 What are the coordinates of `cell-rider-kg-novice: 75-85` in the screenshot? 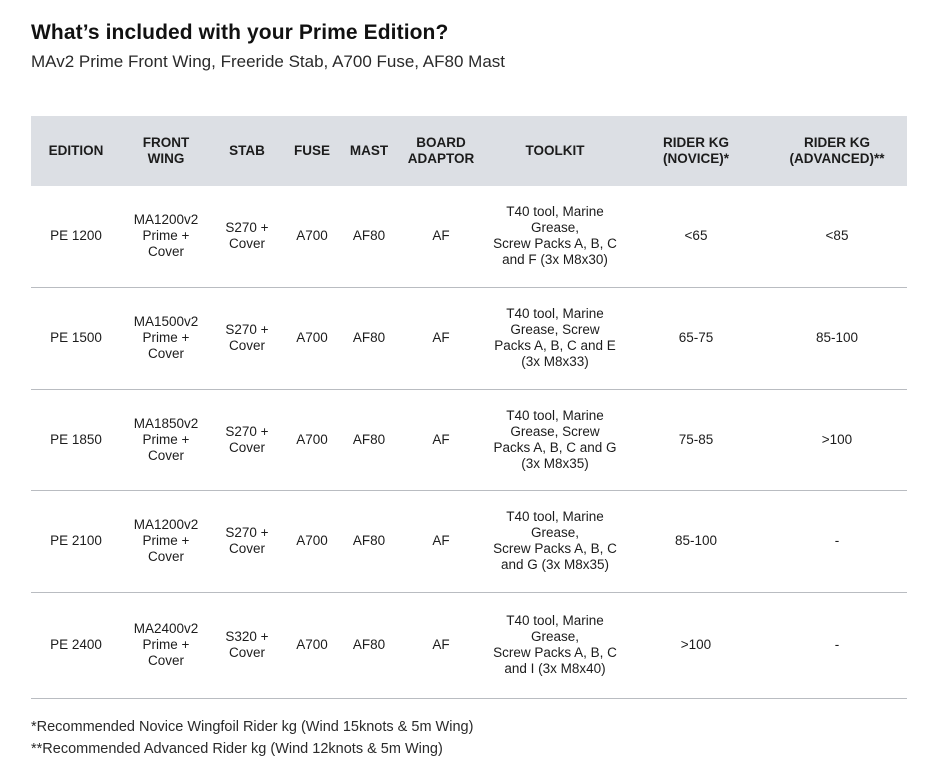 It's located at (696, 439).